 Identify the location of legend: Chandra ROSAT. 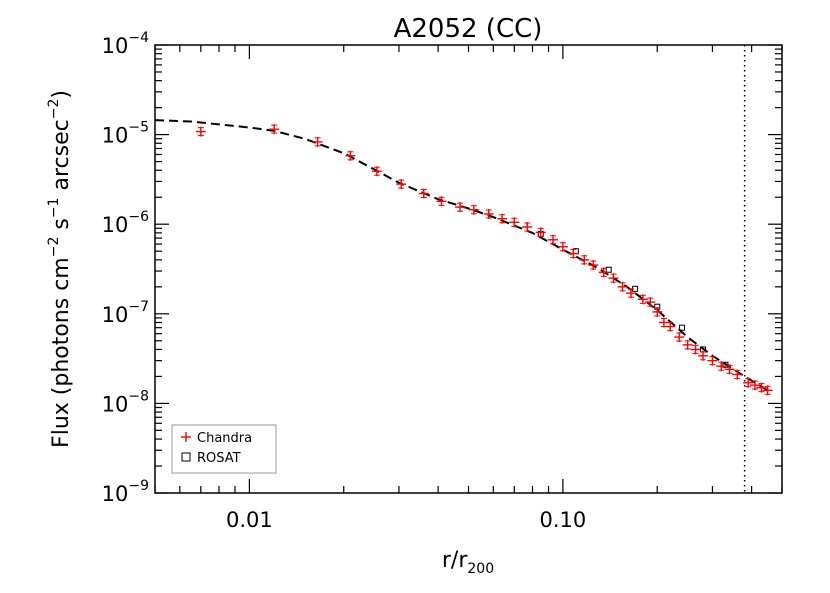
(224, 449).